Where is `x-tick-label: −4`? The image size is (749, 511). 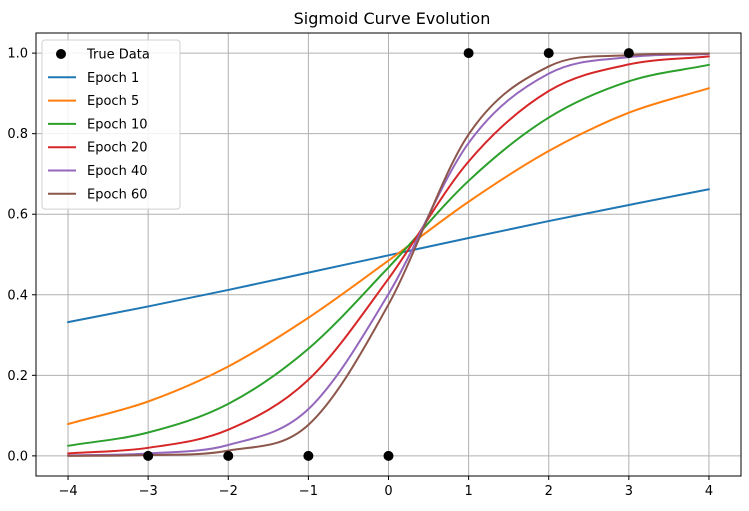
x-tick-label: −4 is located at coordinates (67, 491).